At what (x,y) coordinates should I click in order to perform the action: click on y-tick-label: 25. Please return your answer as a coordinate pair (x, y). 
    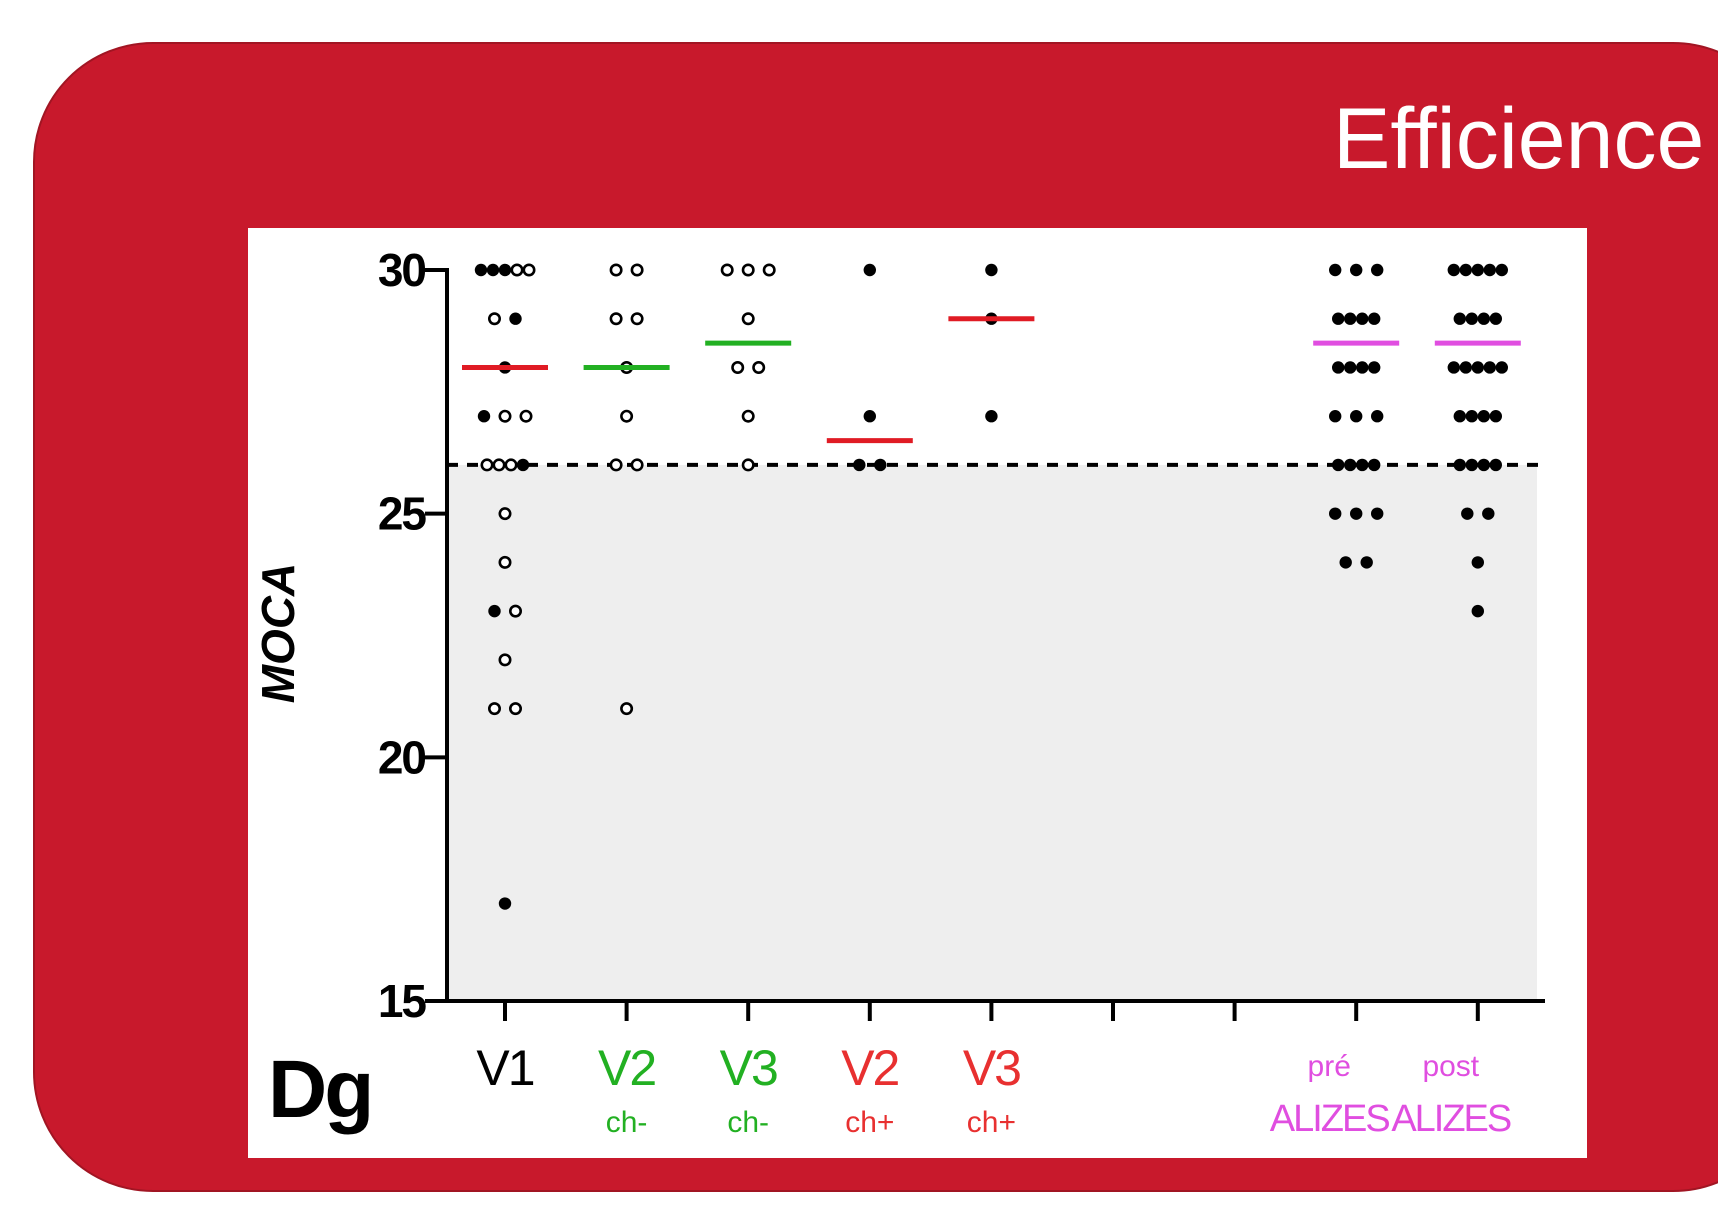
    Looking at the image, I should click on (402, 514).